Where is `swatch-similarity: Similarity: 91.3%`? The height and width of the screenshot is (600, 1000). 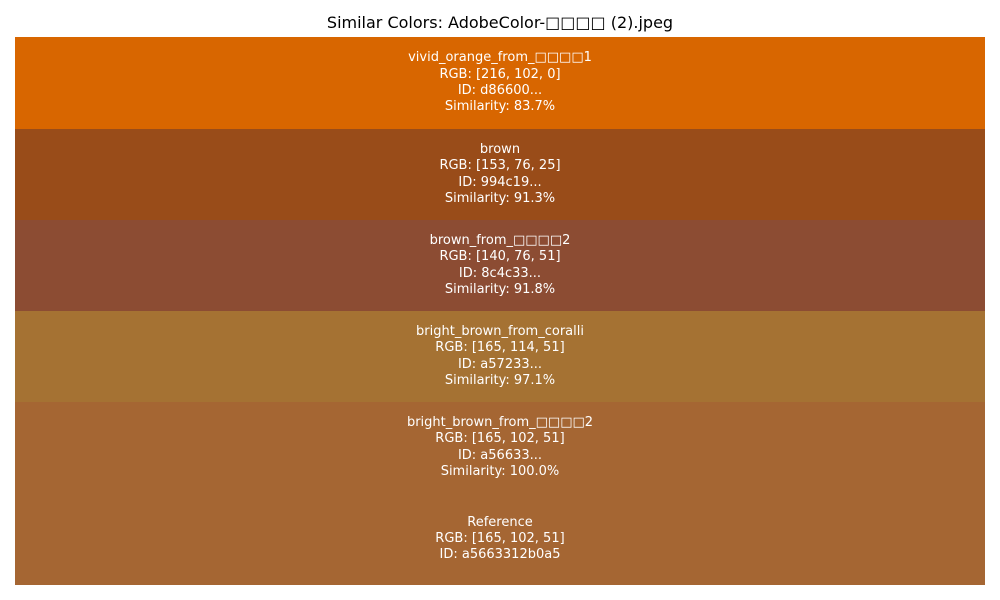
swatch-similarity: Similarity: 91.3% is located at coordinates (500, 198).